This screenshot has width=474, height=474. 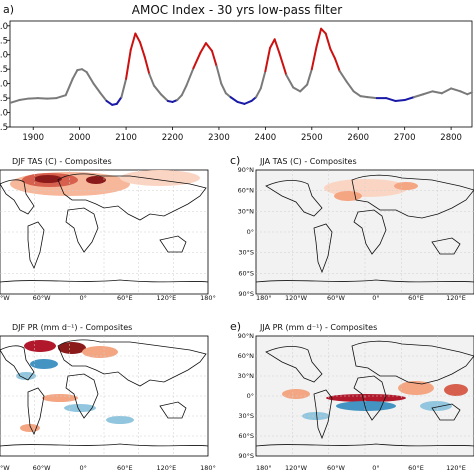 I want to click on y-tick-label: 90°N, so click(x=246, y=170).